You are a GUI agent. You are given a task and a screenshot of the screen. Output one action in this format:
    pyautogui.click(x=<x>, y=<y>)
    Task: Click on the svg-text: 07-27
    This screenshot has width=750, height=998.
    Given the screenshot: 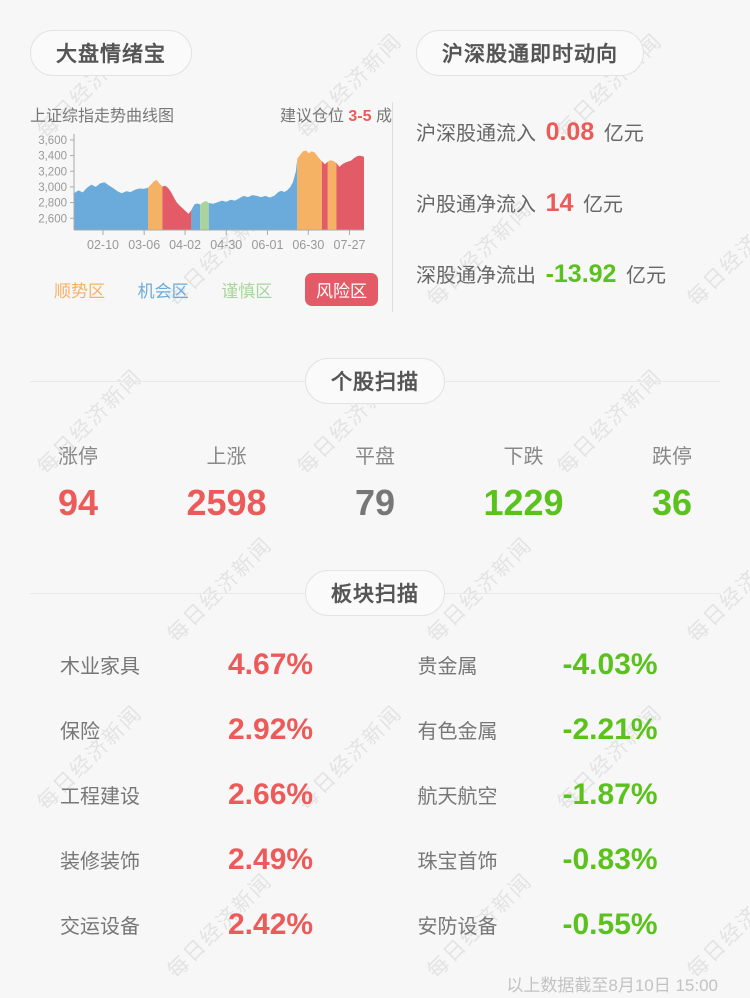 What is the action you would take?
    pyautogui.click(x=350, y=245)
    